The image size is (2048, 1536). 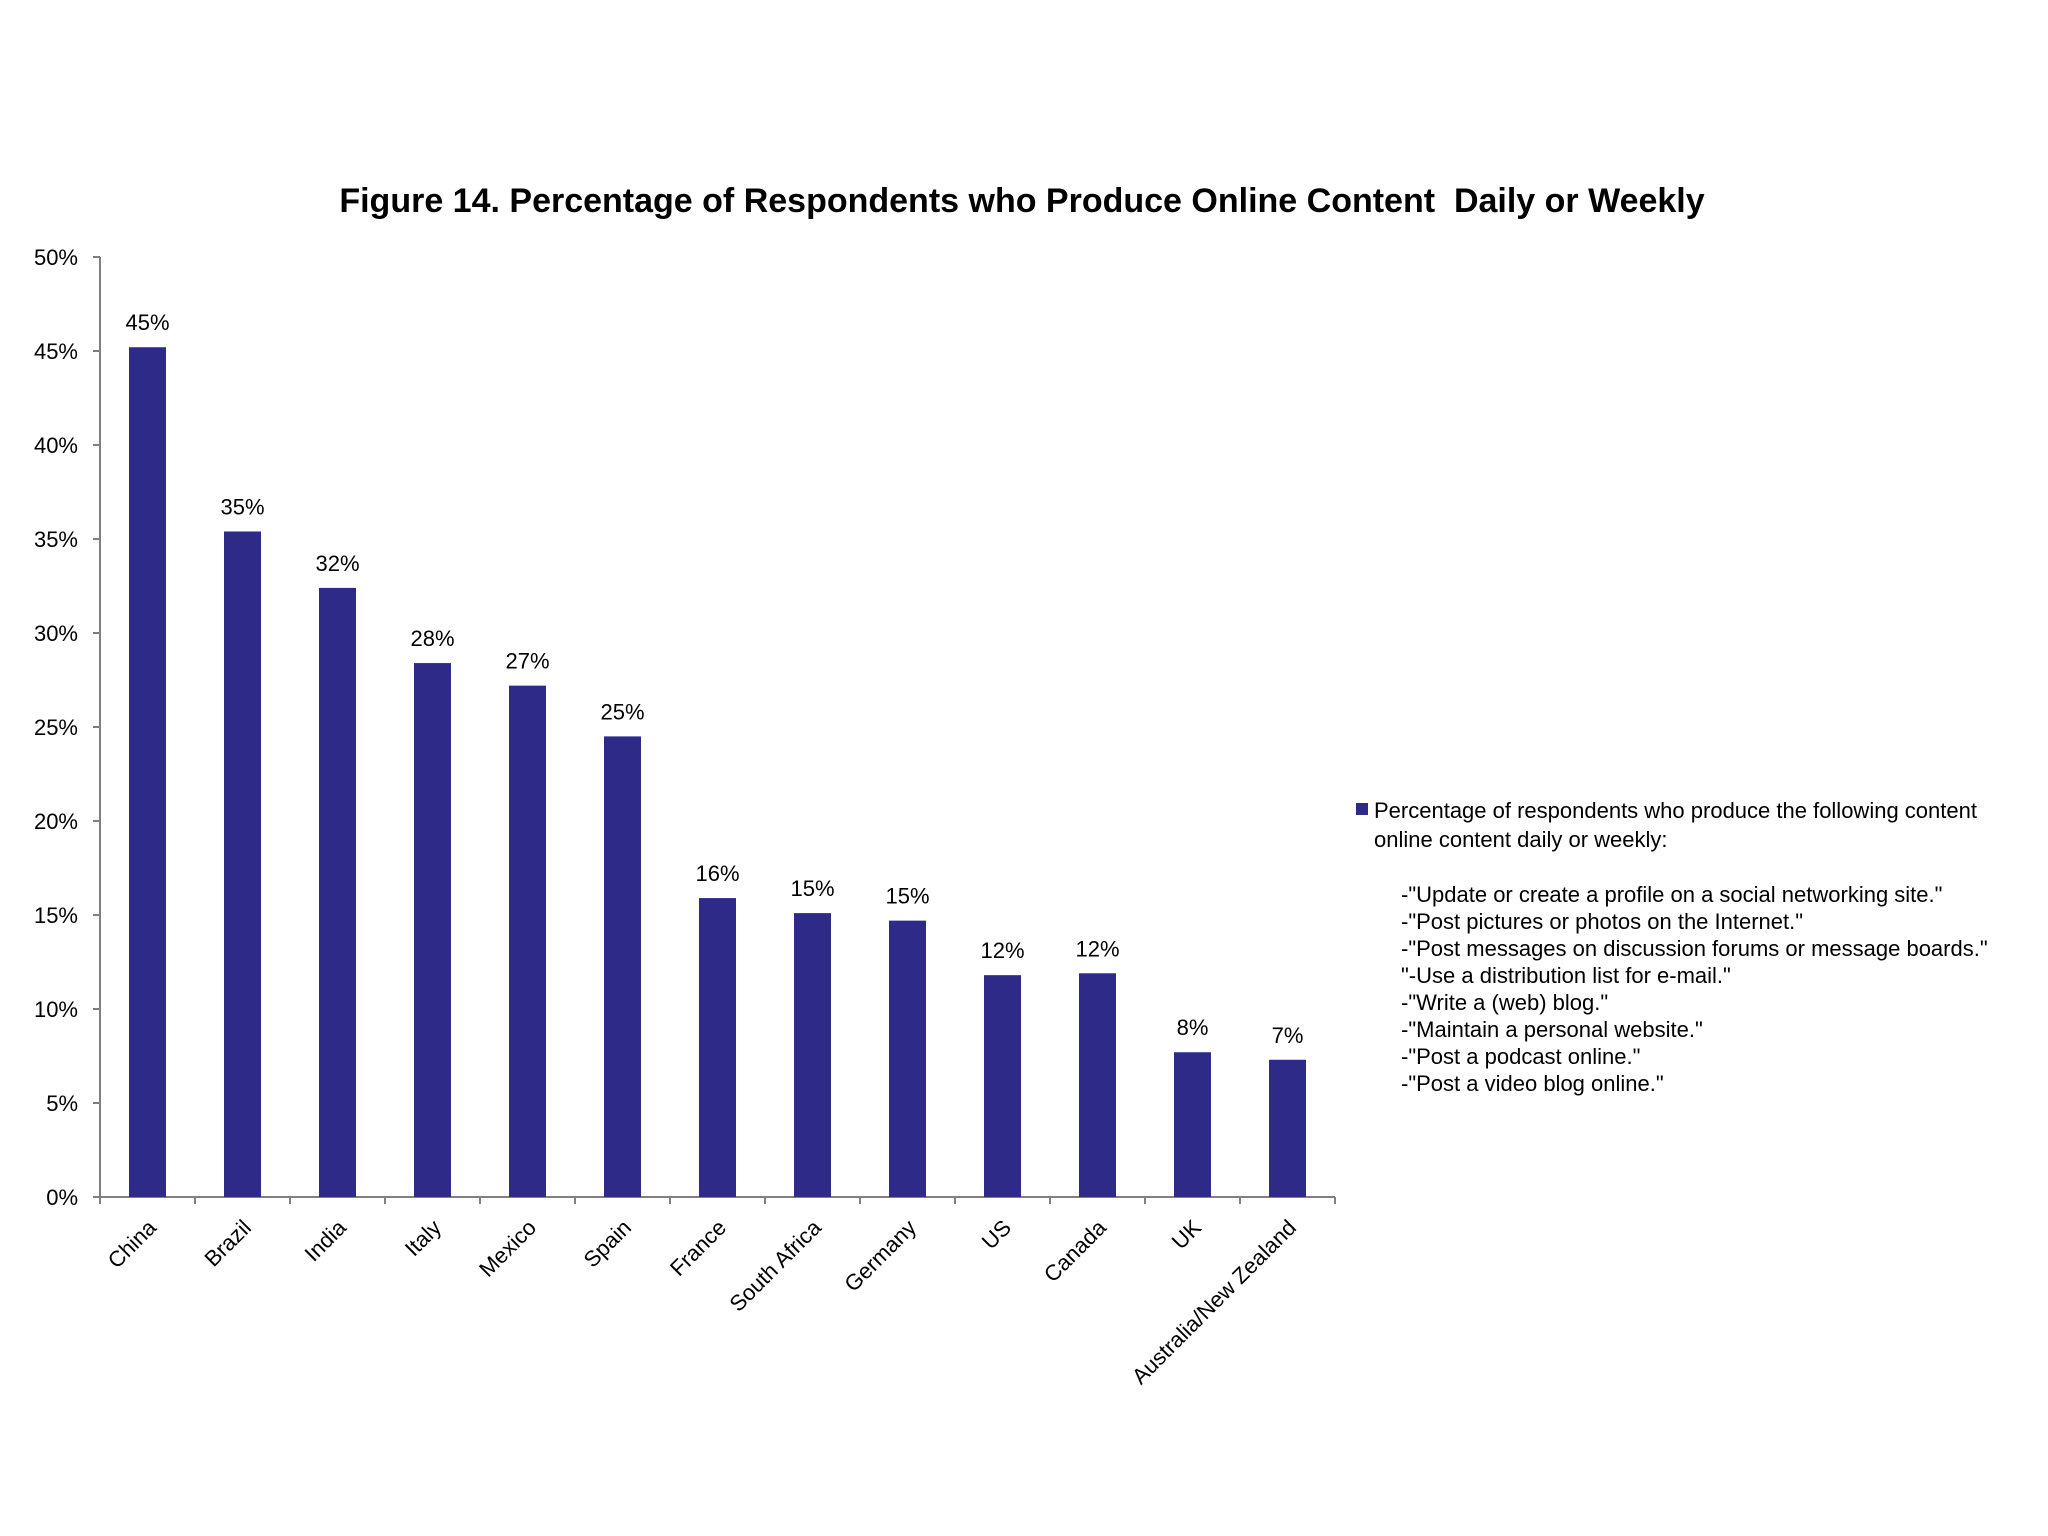 I want to click on x-tick-label: France, so click(x=698, y=1248).